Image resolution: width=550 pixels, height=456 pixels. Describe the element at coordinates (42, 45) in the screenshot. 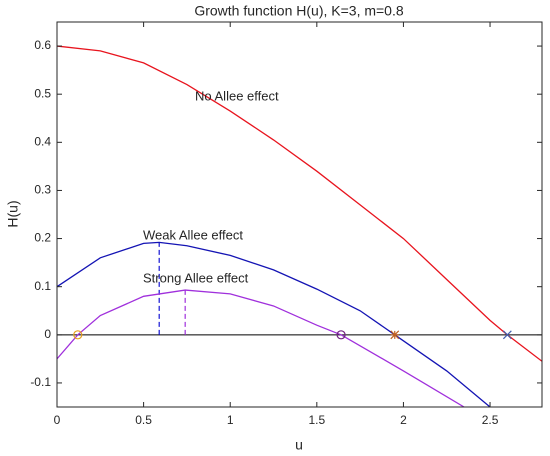

I see `y-tick-label: 0.6` at that location.